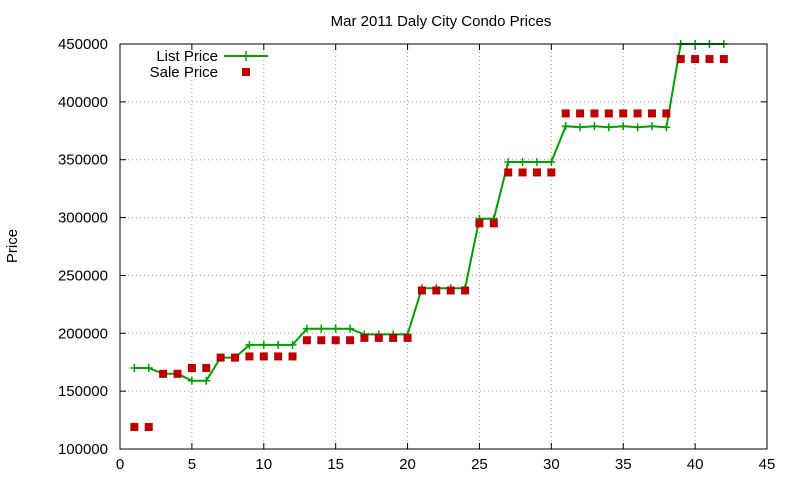 This screenshot has width=800, height=480. Describe the element at coordinates (12, 246) in the screenshot. I see `y-axis-label: Price` at that location.